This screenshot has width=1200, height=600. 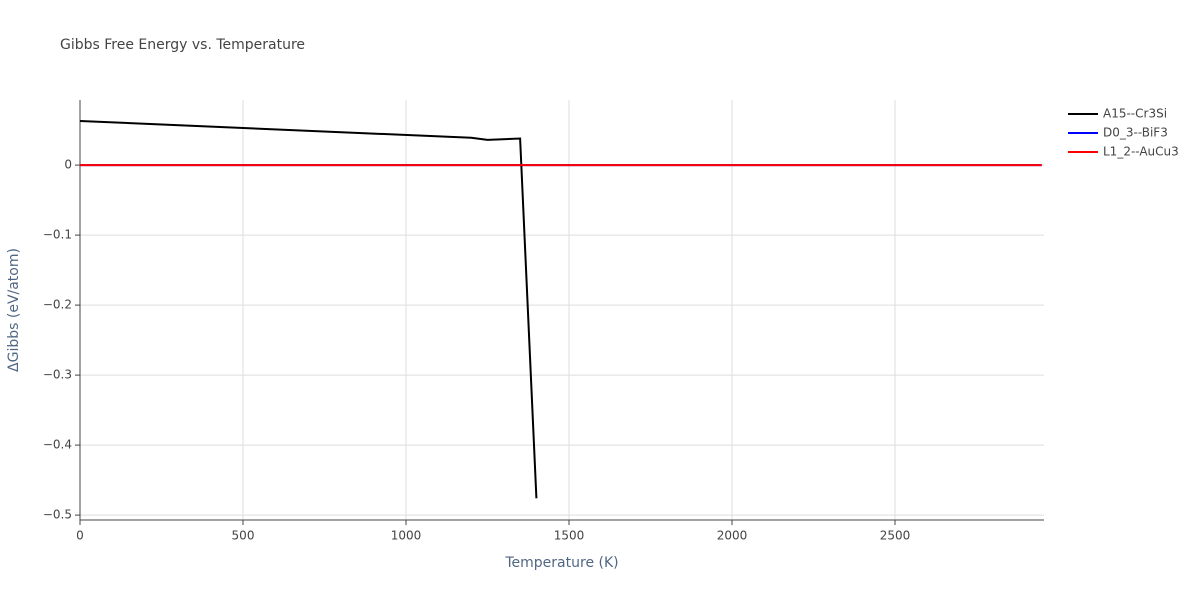 What do you see at coordinates (1135, 114) in the screenshot?
I see `legend-label: A15--Cr3Si` at bounding box center [1135, 114].